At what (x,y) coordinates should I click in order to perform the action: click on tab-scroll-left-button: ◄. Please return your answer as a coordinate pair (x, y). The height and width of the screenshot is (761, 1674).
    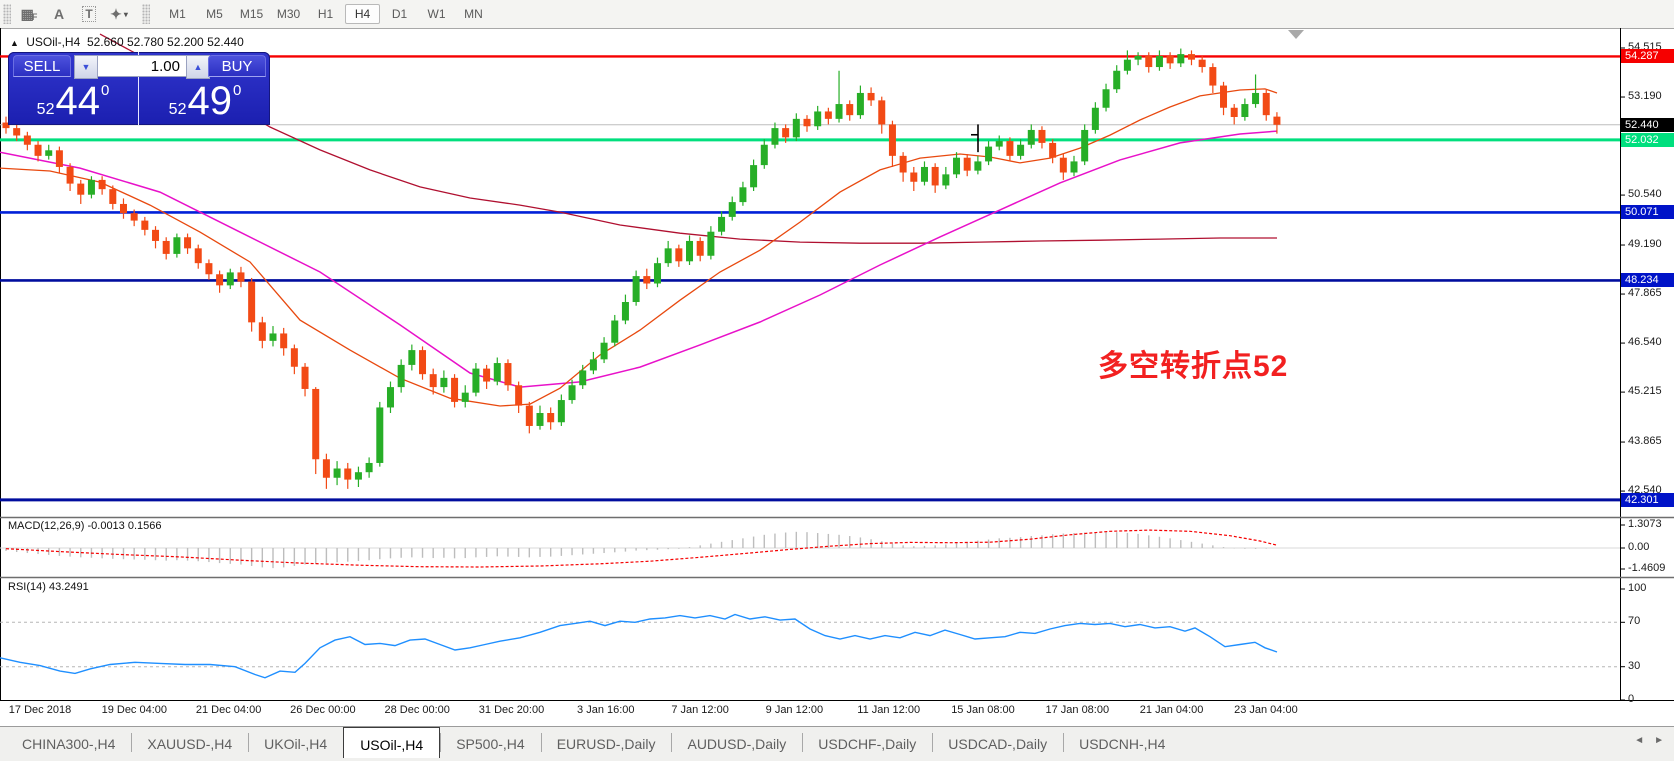
    Looking at the image, I should click on (1639, 740).